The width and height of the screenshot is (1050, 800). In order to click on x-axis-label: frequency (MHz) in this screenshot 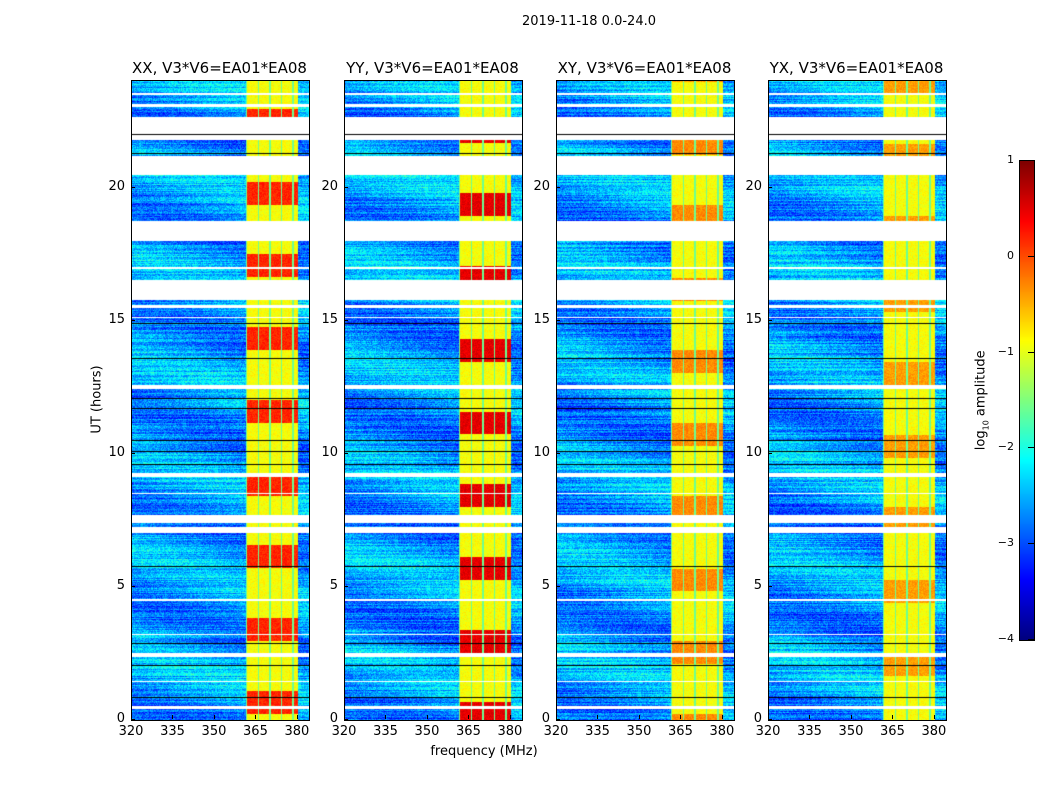, I will do `click(484, 751)`.